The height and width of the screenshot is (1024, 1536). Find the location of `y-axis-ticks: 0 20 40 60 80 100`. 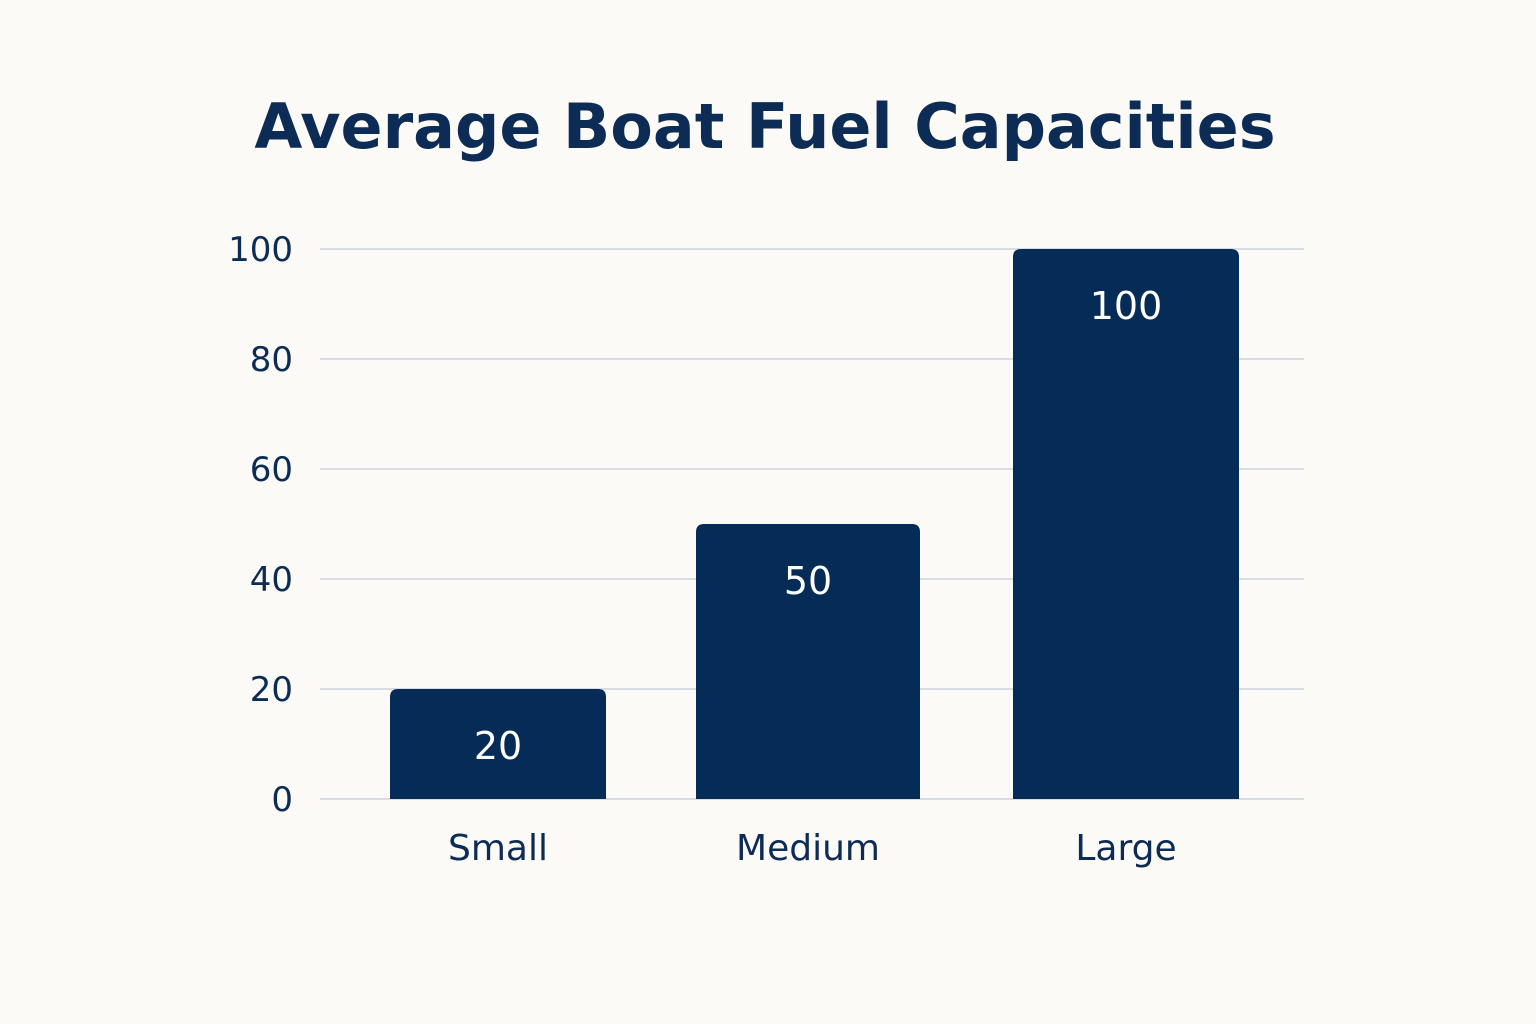

y-axis-ticks: 0 20 40 60 80 100 is located at coordinates (260, 525).